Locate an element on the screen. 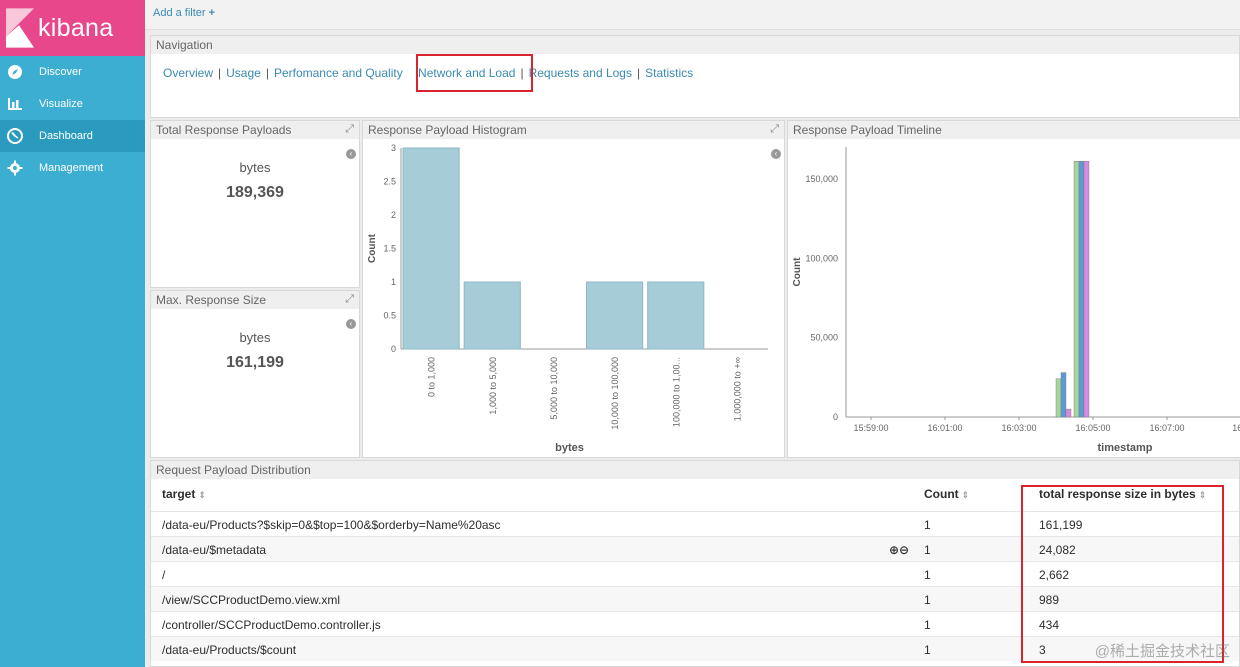 This screenshot has width=1240, height=667. nav-link-performance: Perfomance and Quality is located at coordinates (338, 73).